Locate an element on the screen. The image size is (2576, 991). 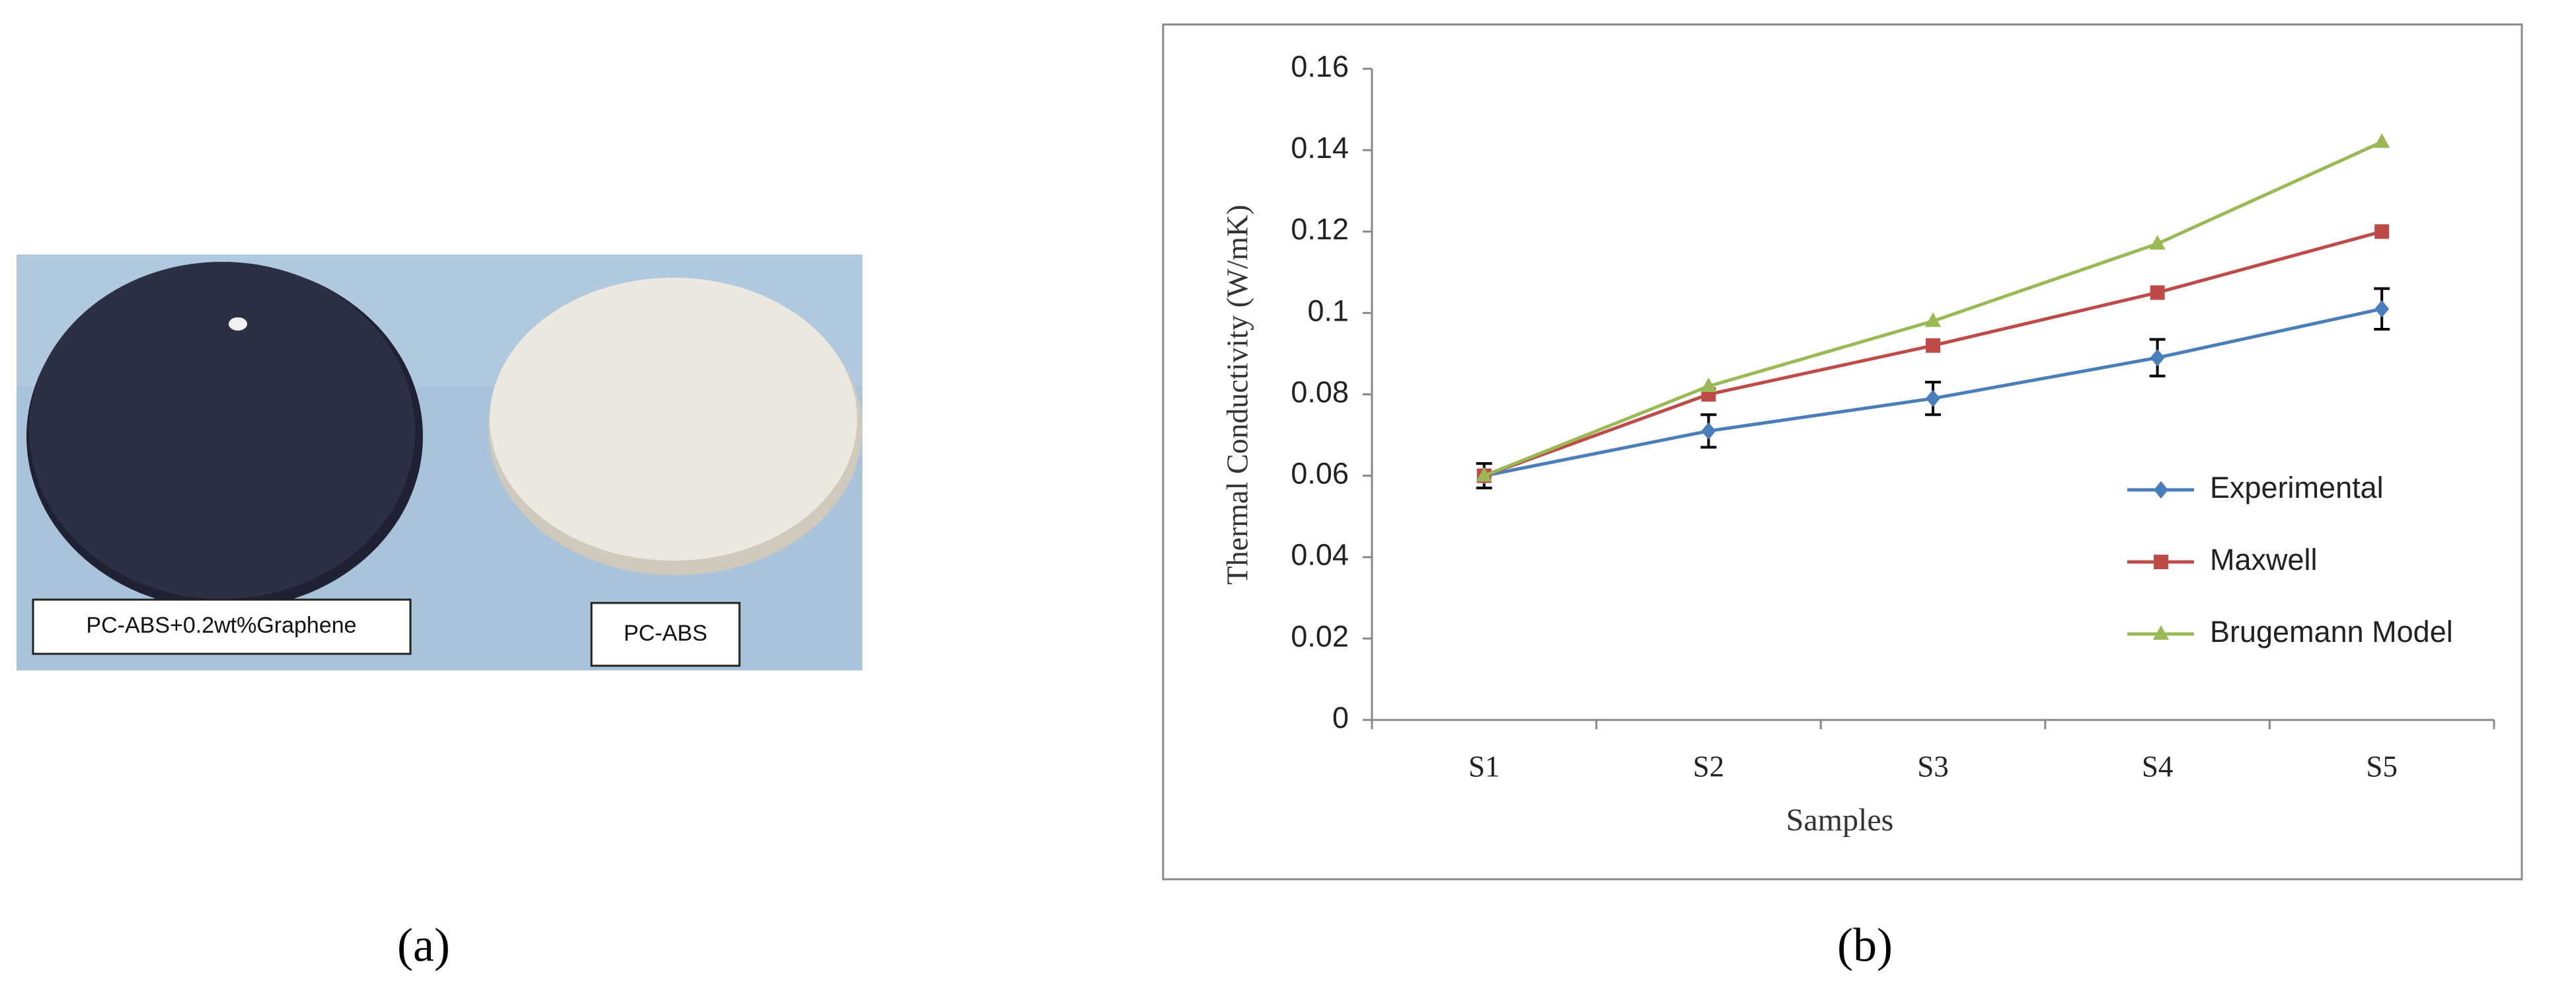
y-tick-label: 0.16 is located at coordinates (1320, 66).